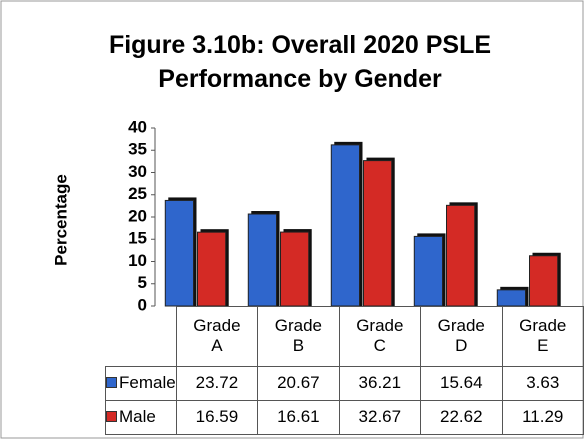 The width and height of the screenshot is (584, 439). What do you see at coordinates (147, 382) in the screenshot?
I see `legend-label: Female` at bounding box center [147, 382].